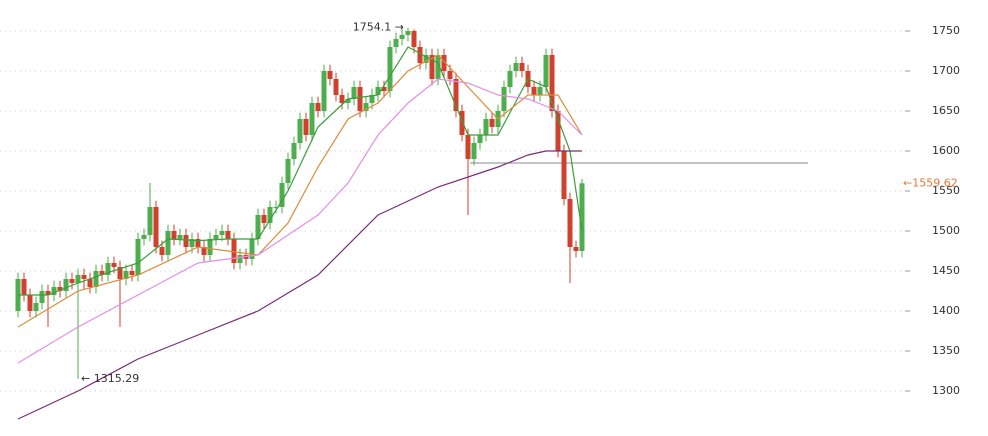 The width and height of the screenshot is (988, 436). Describe the element at coordinates (946, 230) in the screenshot. I see `y-tick-label: 1500` at that location.